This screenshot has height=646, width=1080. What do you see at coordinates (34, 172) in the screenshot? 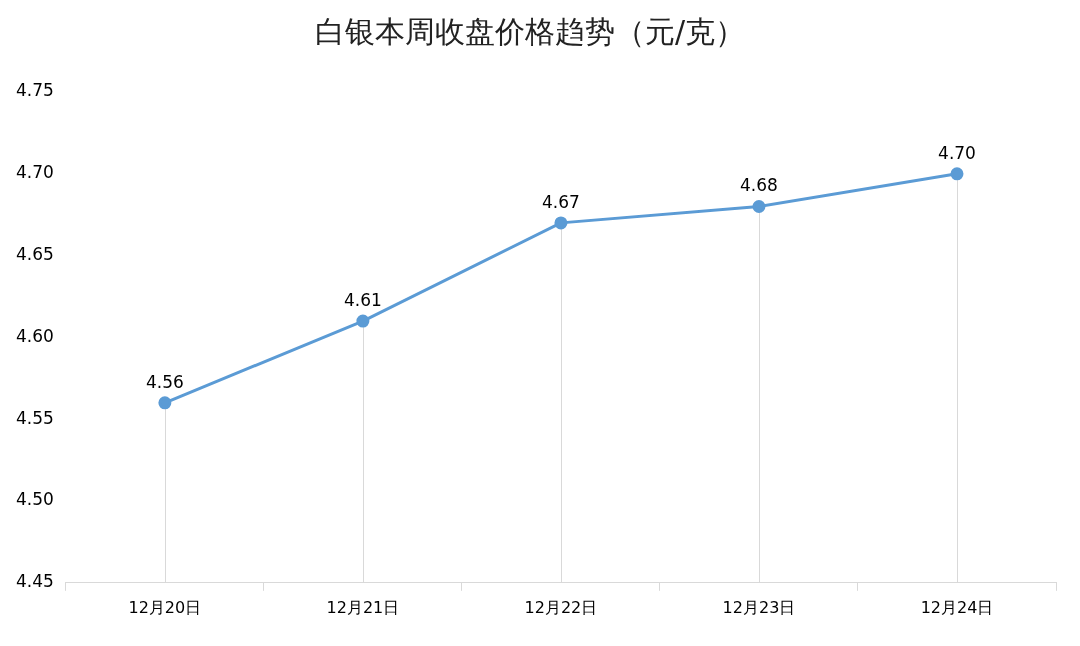
I see `y-tick-label: 4.70` at bounding box center [34, 172].